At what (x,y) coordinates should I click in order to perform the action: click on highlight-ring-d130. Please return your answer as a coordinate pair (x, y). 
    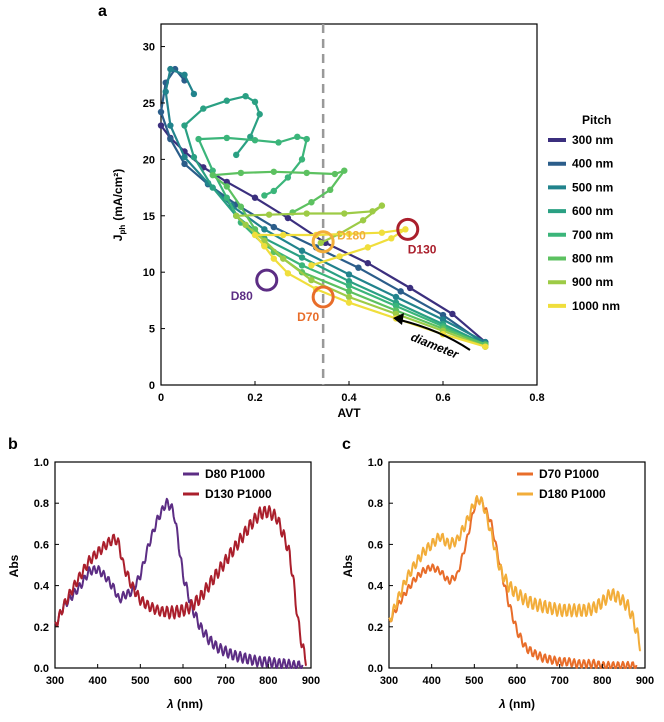
    Looking at the image, I should click on (408, 229).